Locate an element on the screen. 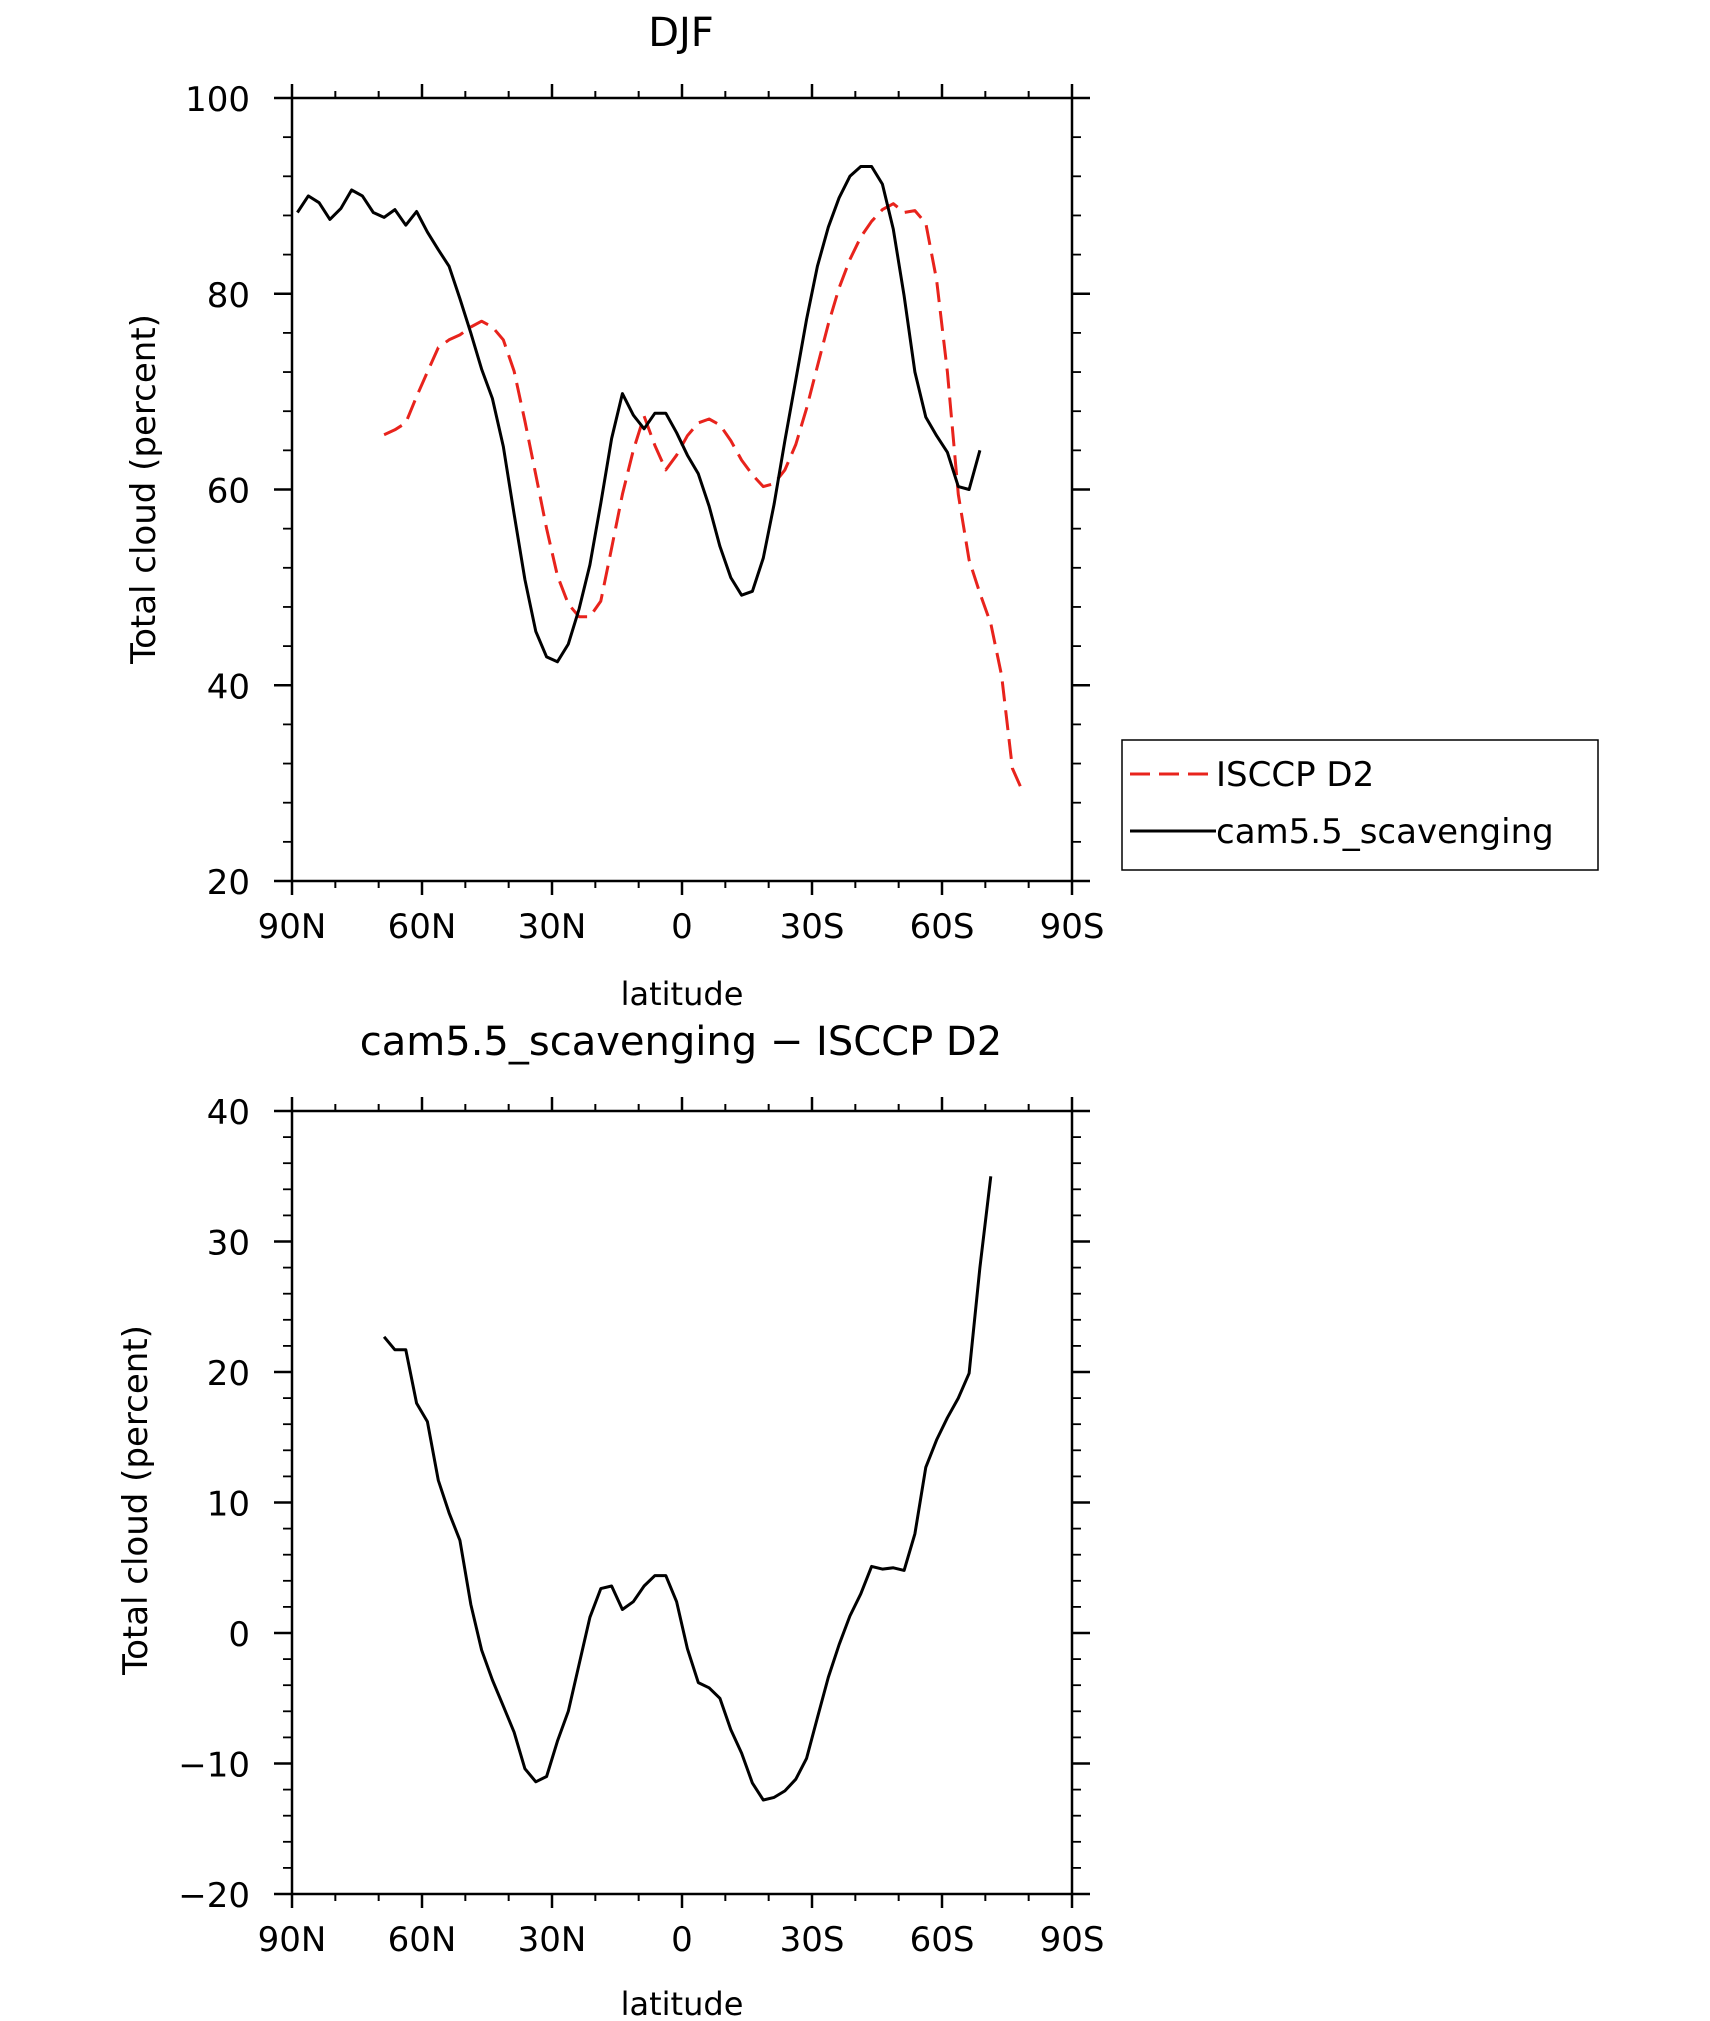 The image size is (1710, 2021). legend-label-cam5-5-scavenging: cam5.5_scavenging is located at coordinates (1385, 832).